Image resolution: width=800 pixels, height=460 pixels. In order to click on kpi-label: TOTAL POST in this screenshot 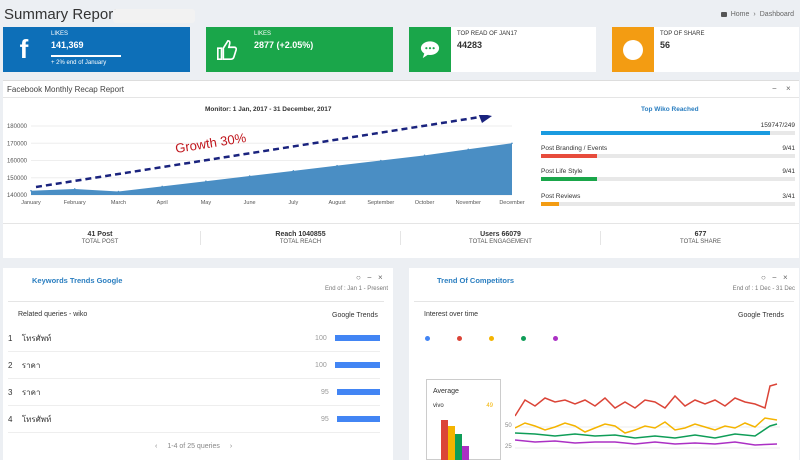, I will do `click(100, 242)`.